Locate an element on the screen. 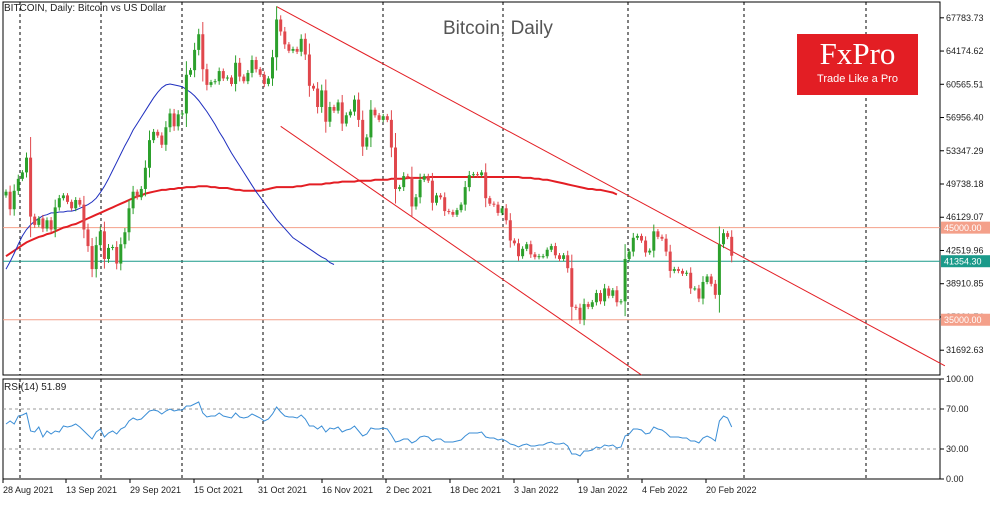 The image size is (1000, 505). time-axis-label: 29 Sep 2021 is located at coordinates (155, 490).